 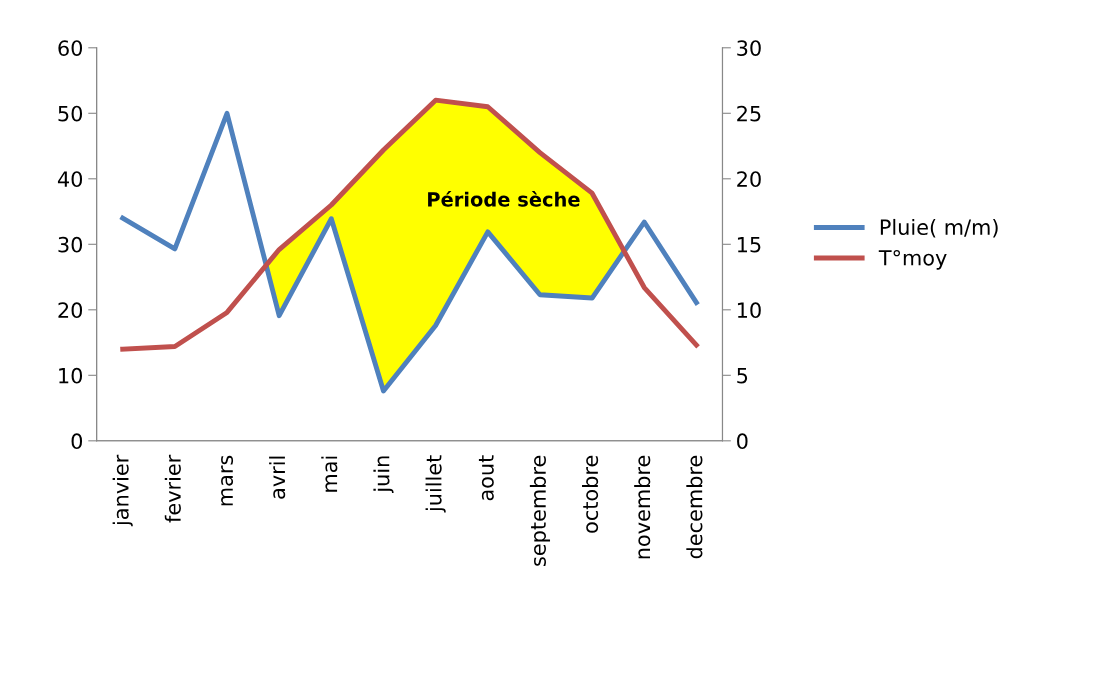 What do you see at coordinates (329, 474) in the screenshot?
I see `x-tick-label: mai` at bounding box center [329, 474].